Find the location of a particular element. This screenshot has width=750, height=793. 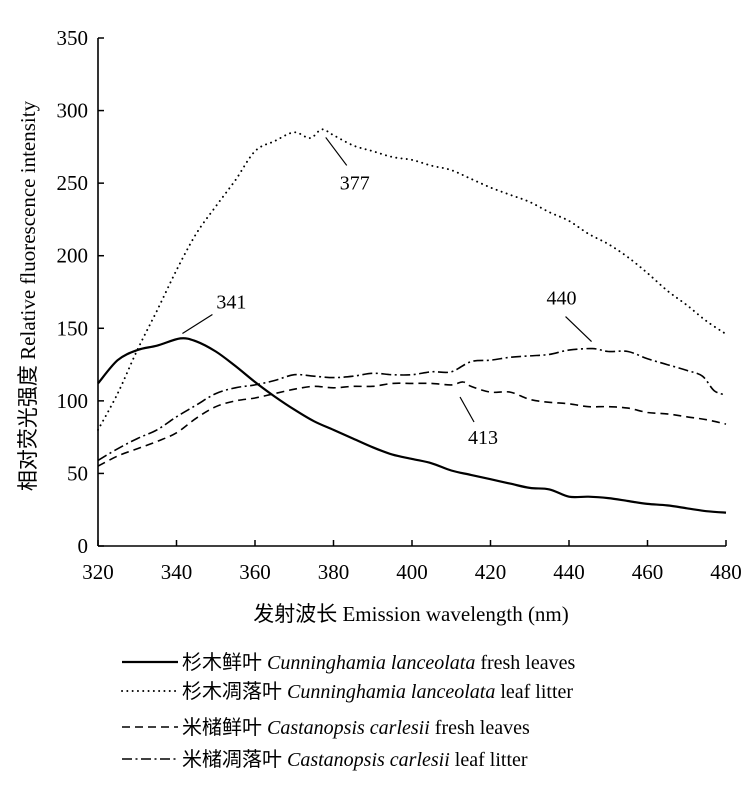

y-tick-label: 0 is located at coordinates (83, 546).